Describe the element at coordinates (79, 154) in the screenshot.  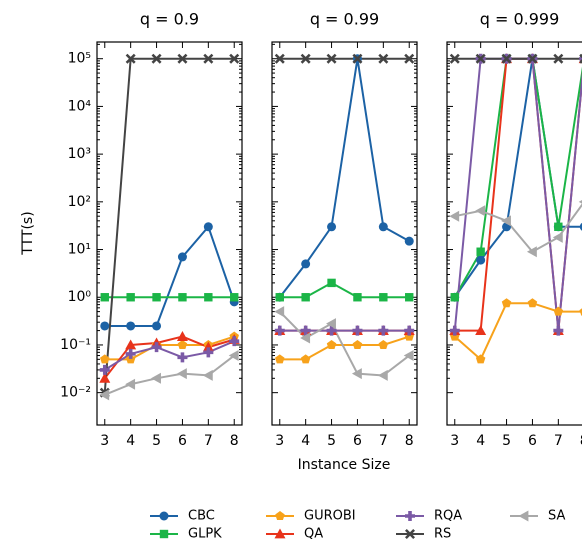
I see `y-tick-label: 10³` at that location.